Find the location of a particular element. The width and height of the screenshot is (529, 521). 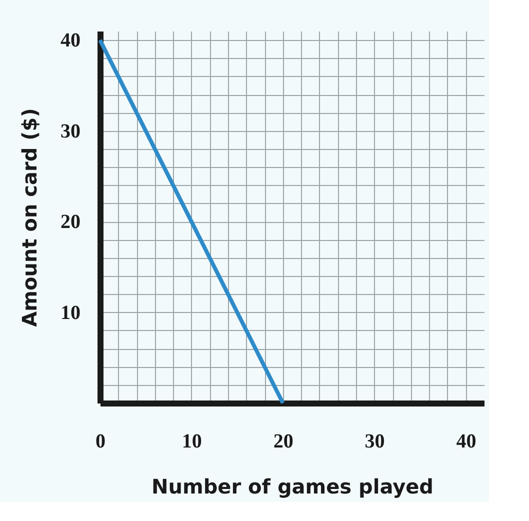

y-axis-title: Amount on card ($) is located at coordinates (30, 217).